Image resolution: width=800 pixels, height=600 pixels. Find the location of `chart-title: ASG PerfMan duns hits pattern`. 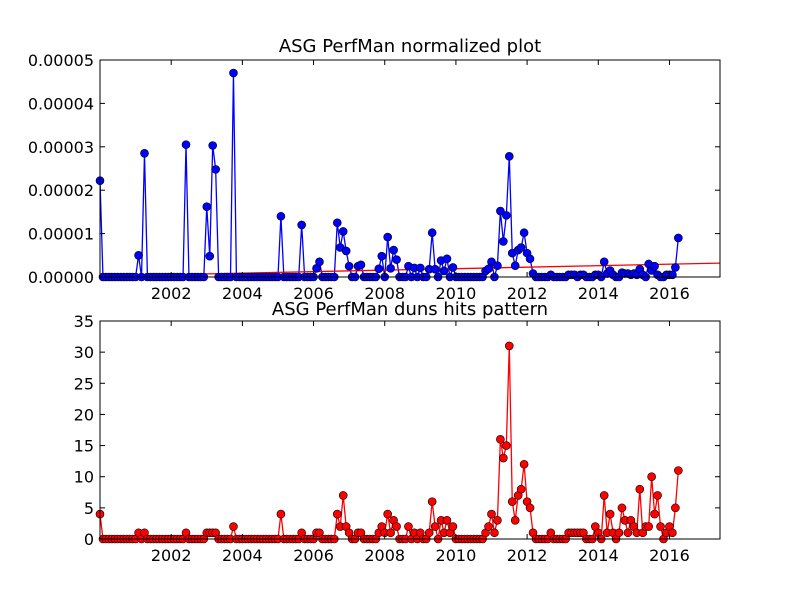

chart-title: ASG PerfMan duns hits pattern is located at coordinates (410, 309).